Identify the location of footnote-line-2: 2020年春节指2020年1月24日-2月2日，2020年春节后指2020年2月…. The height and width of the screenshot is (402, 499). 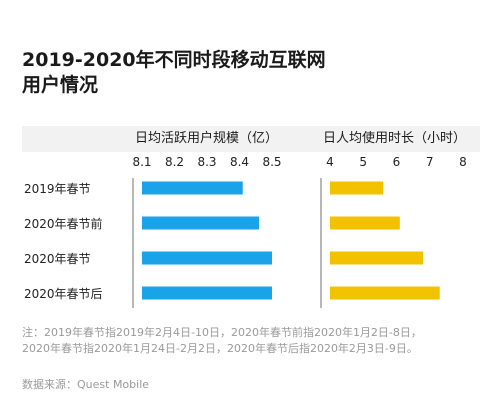
(220, 348).